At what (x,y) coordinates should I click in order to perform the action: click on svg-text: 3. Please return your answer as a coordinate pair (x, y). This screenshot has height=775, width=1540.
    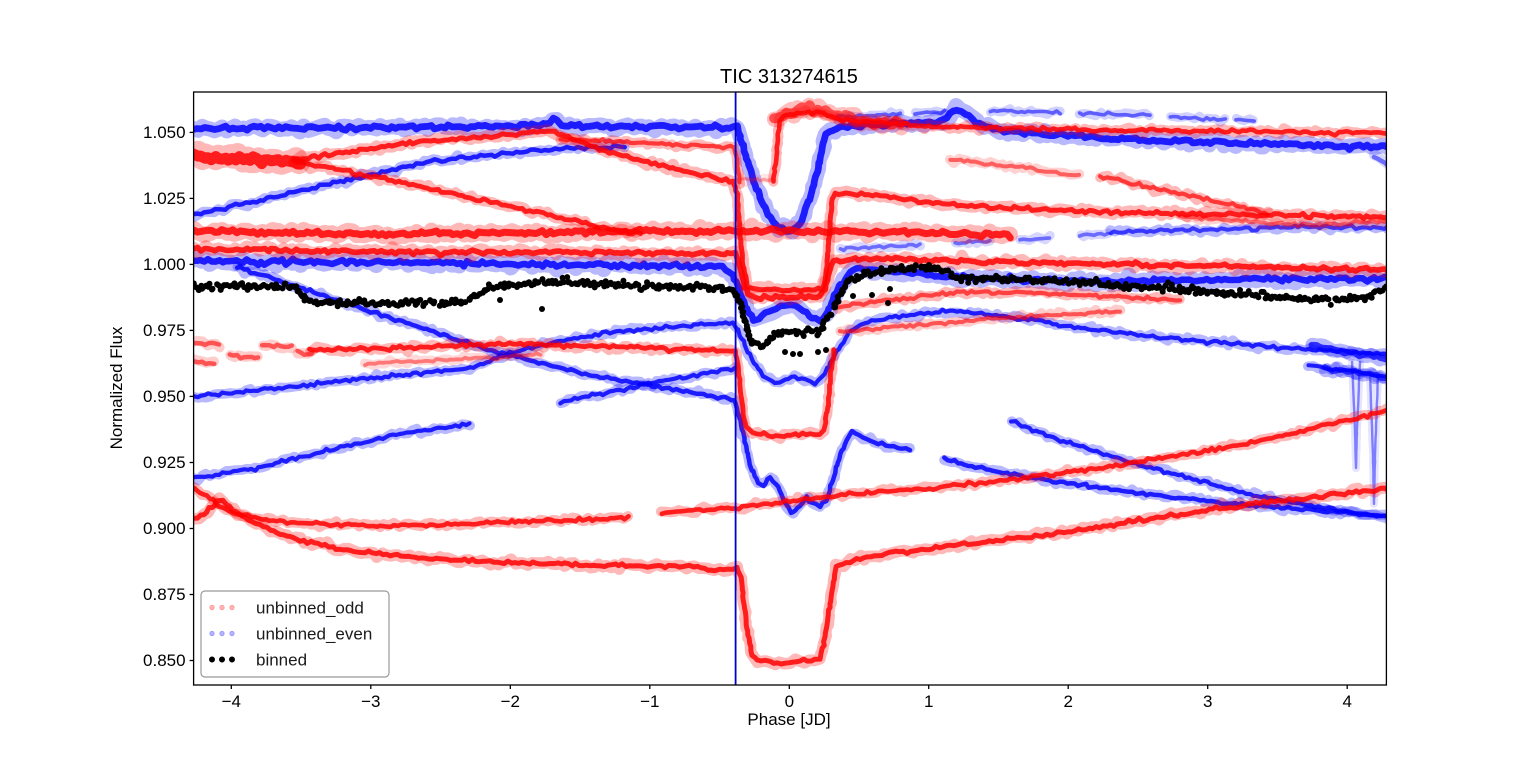
    Looking at the image, I should click on (1207, 701).